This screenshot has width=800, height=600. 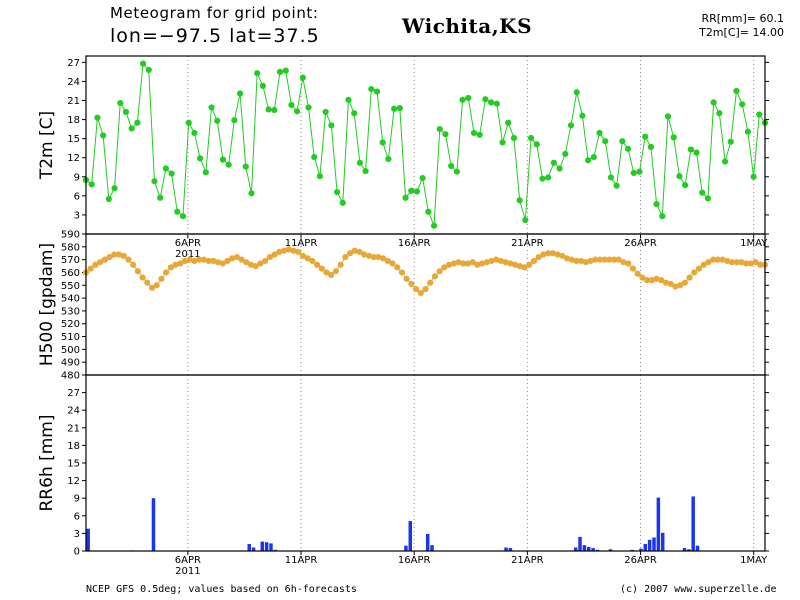 I want to click on footer-credit: (c) 2007 www.superzelle.de, so click(x=698, y=589).